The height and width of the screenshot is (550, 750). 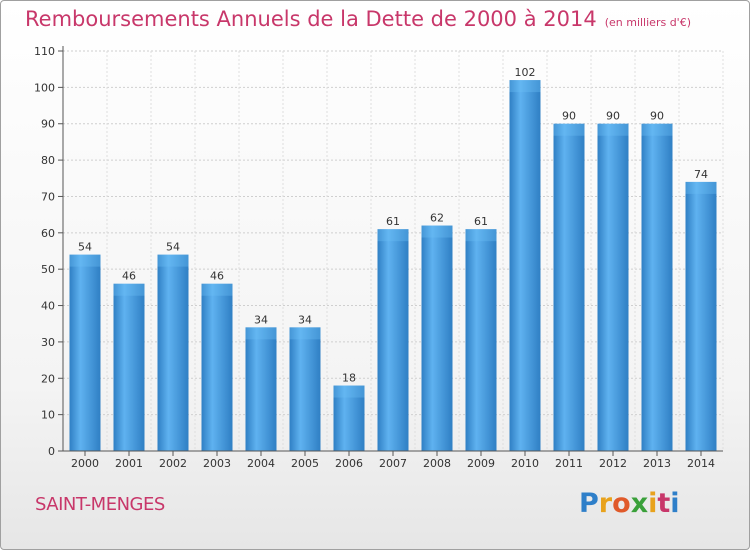 I want to click on x-tick-label-2012: 2012, so click(x=613, y=463).